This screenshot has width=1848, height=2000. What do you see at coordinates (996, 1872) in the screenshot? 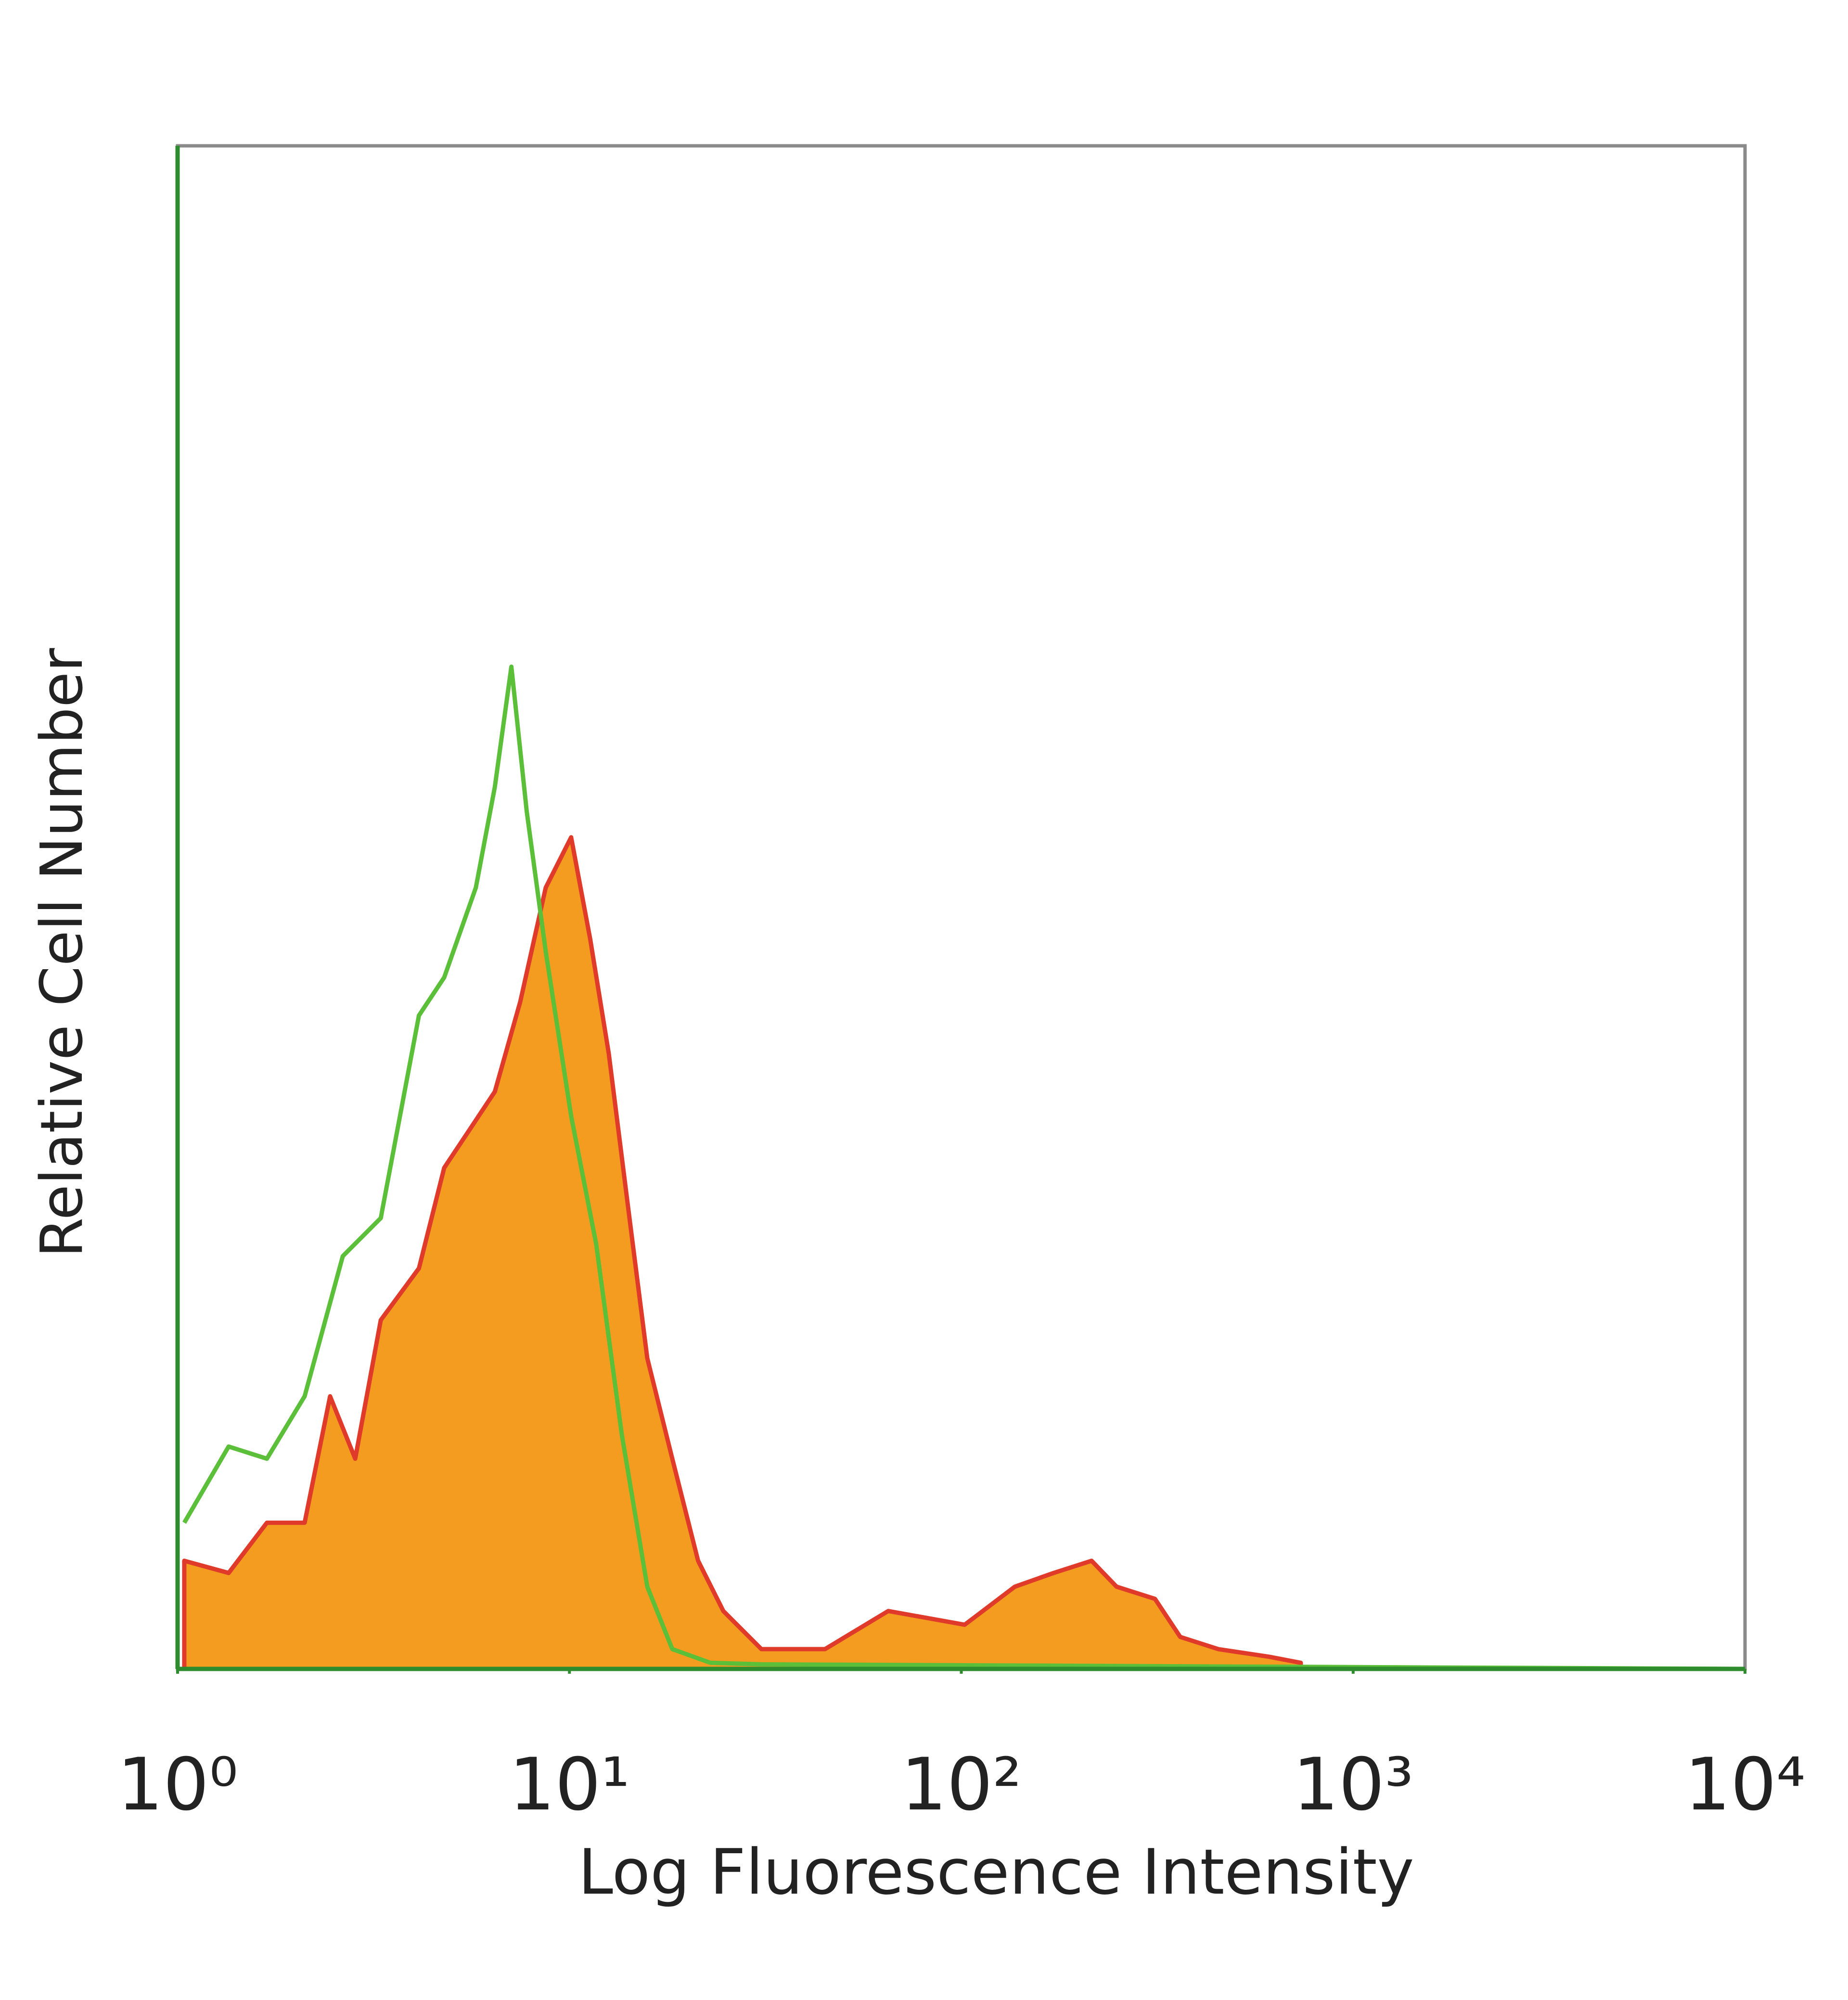
I see `x-axis-label: Log Fluorescence Intensity` at bounding box center [996, 1872].